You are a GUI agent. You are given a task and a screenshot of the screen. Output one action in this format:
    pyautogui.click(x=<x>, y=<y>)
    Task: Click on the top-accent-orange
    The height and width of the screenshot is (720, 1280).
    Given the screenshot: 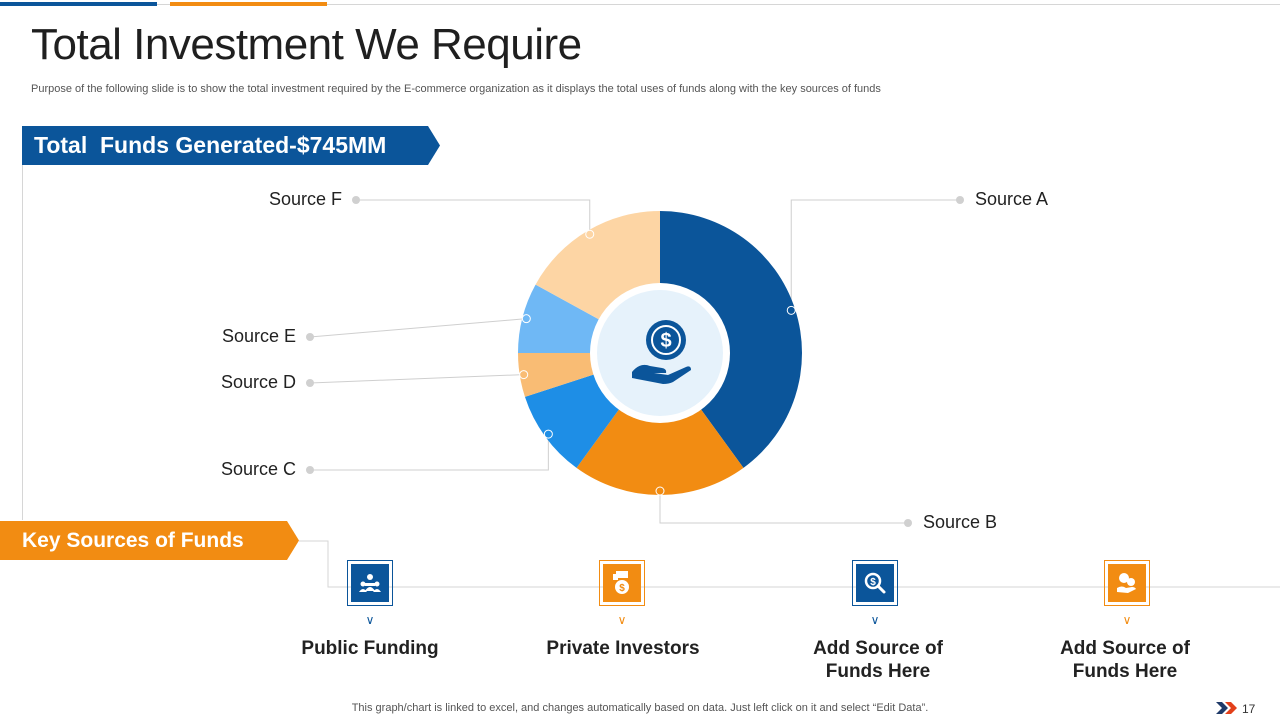 What is the action you would take?
    pyautogui.click(x=248, y=4)
    